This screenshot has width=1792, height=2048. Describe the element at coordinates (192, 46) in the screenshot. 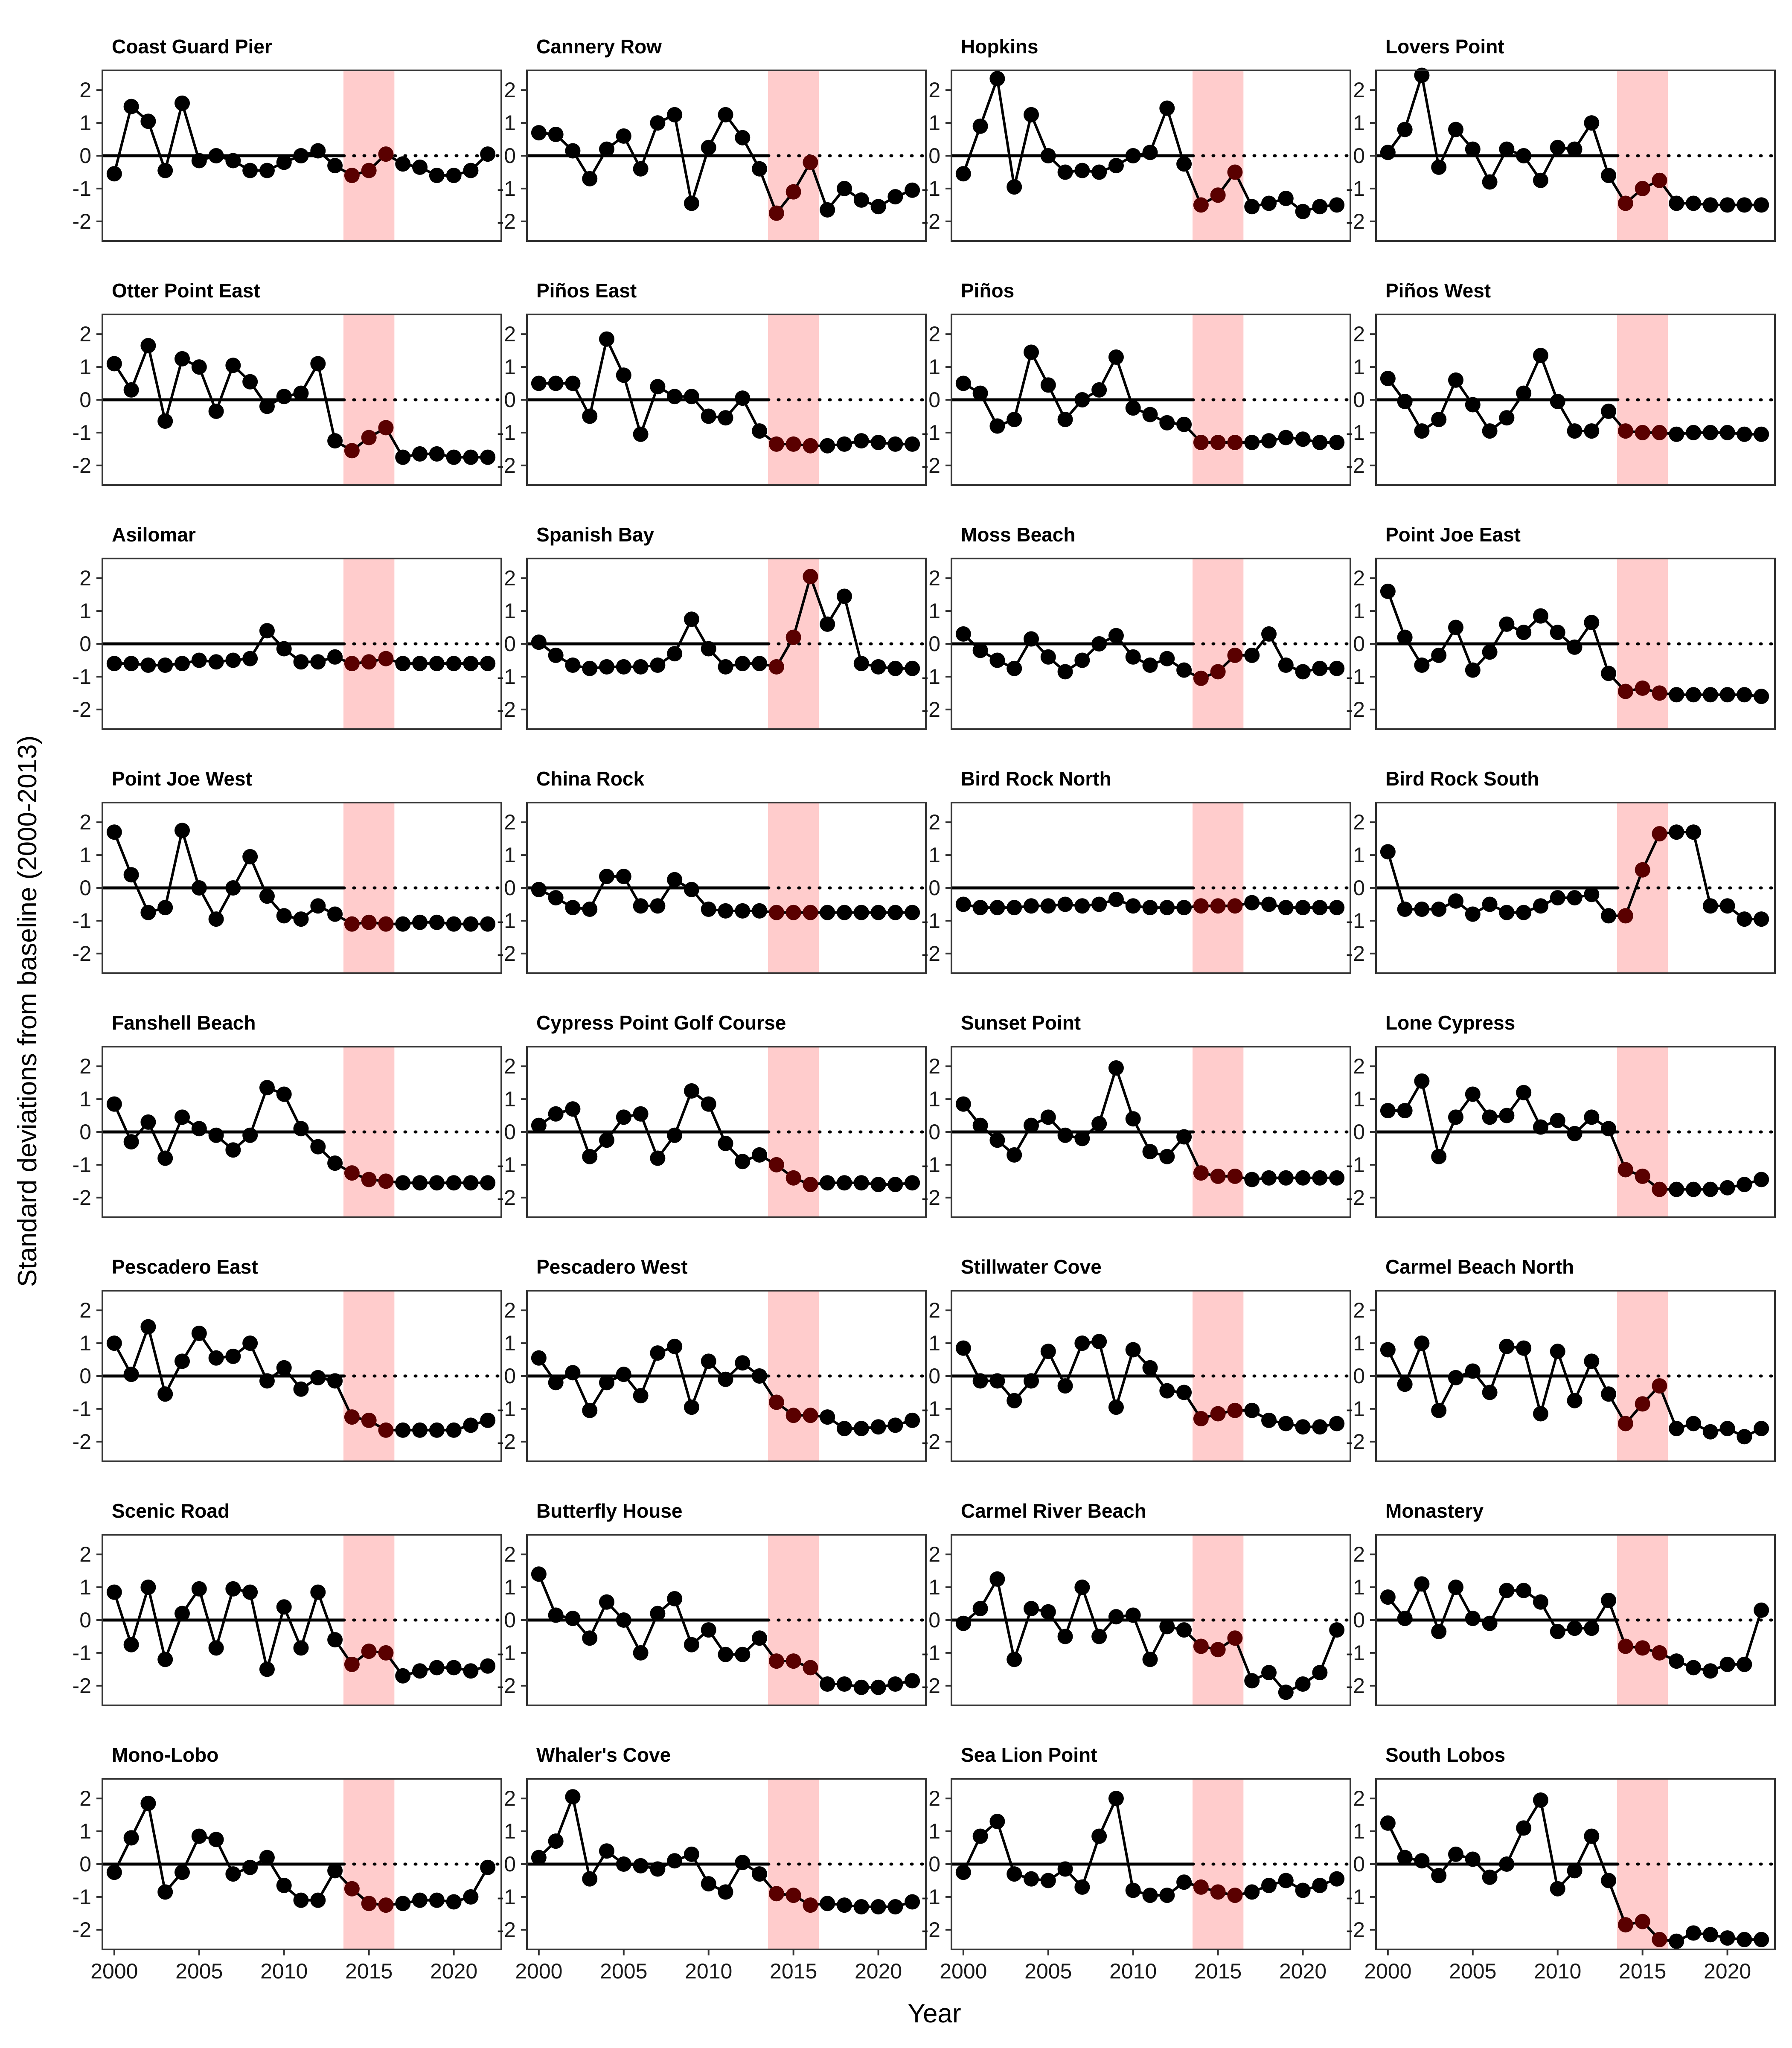

I see `panel-title: Coast Guard Pier` at that location.